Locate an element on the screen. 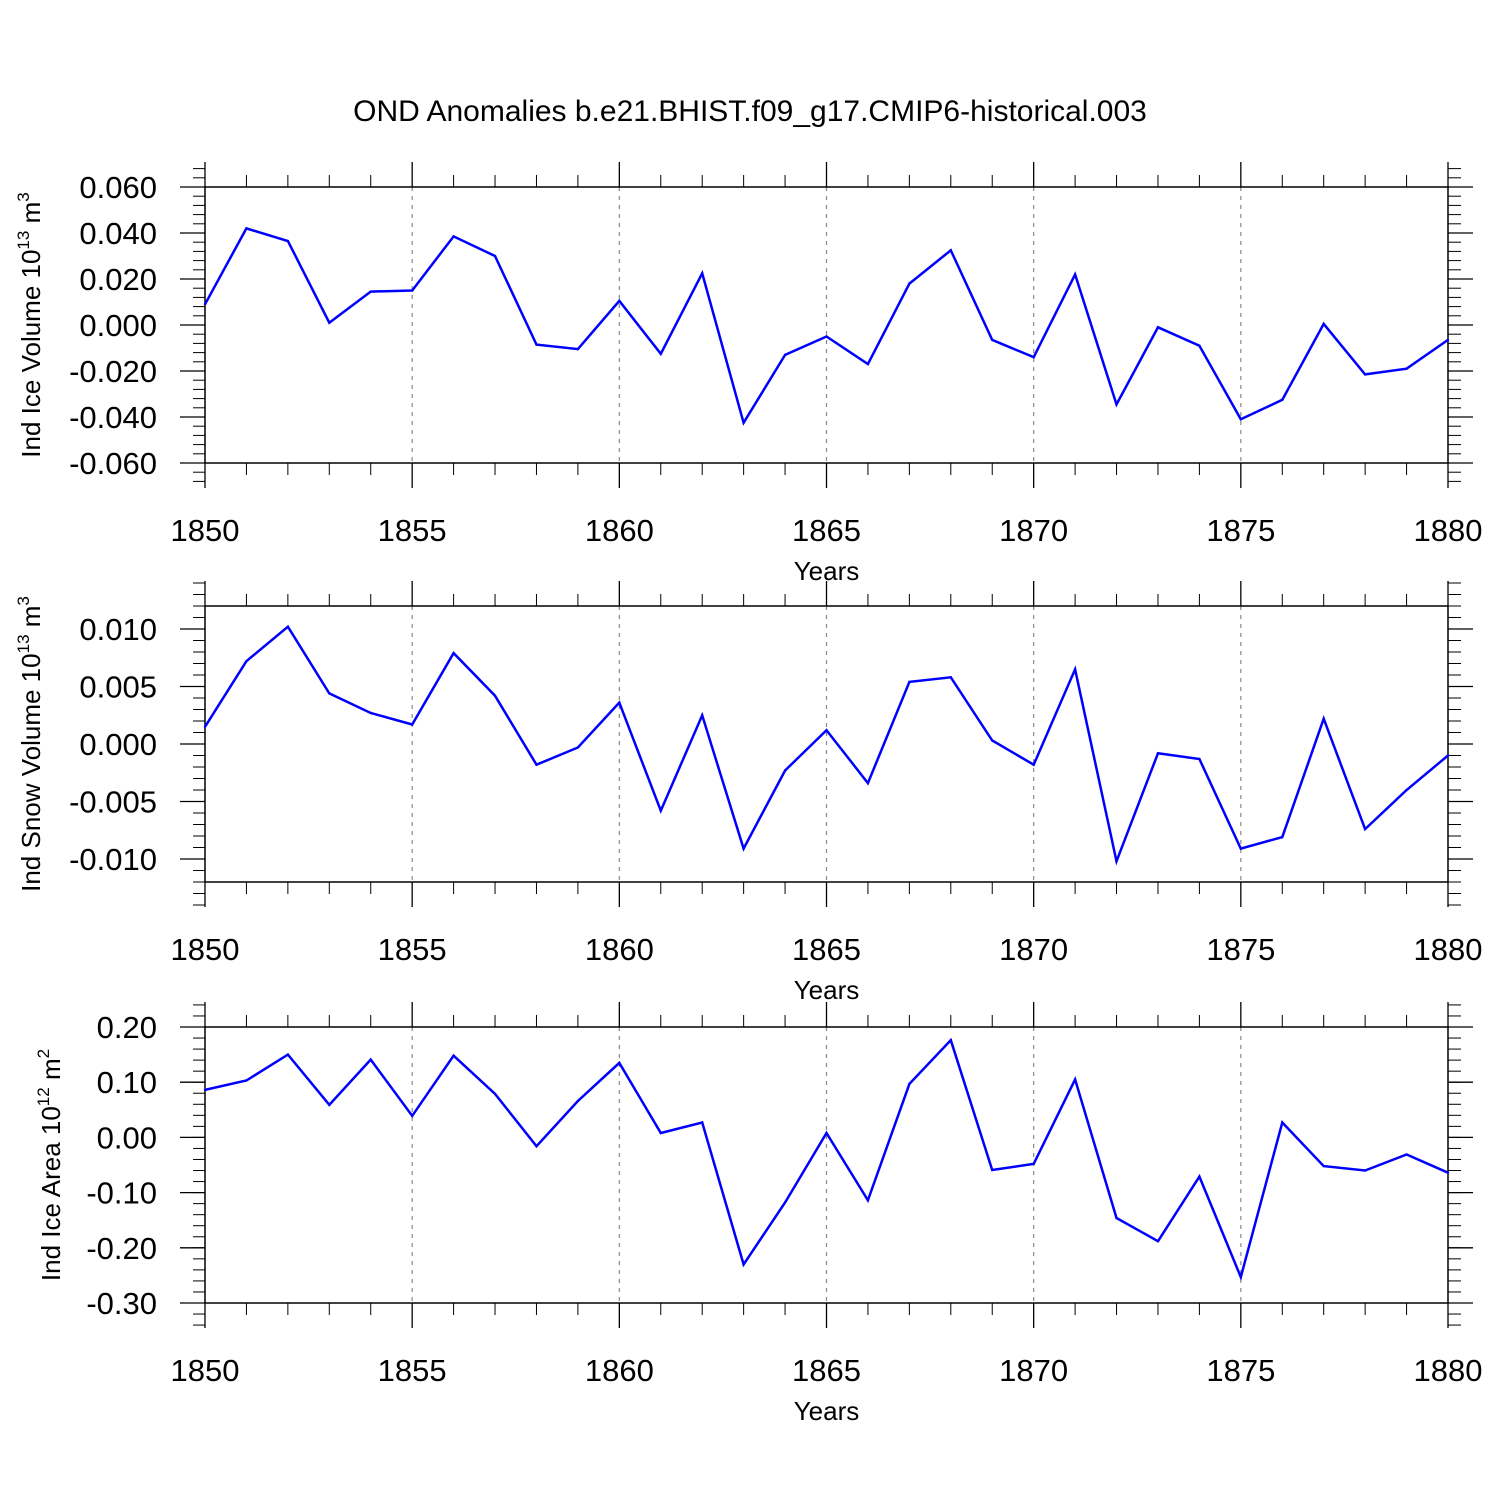  y-tick-label: 0.020 is located at coordinates (118, 279).